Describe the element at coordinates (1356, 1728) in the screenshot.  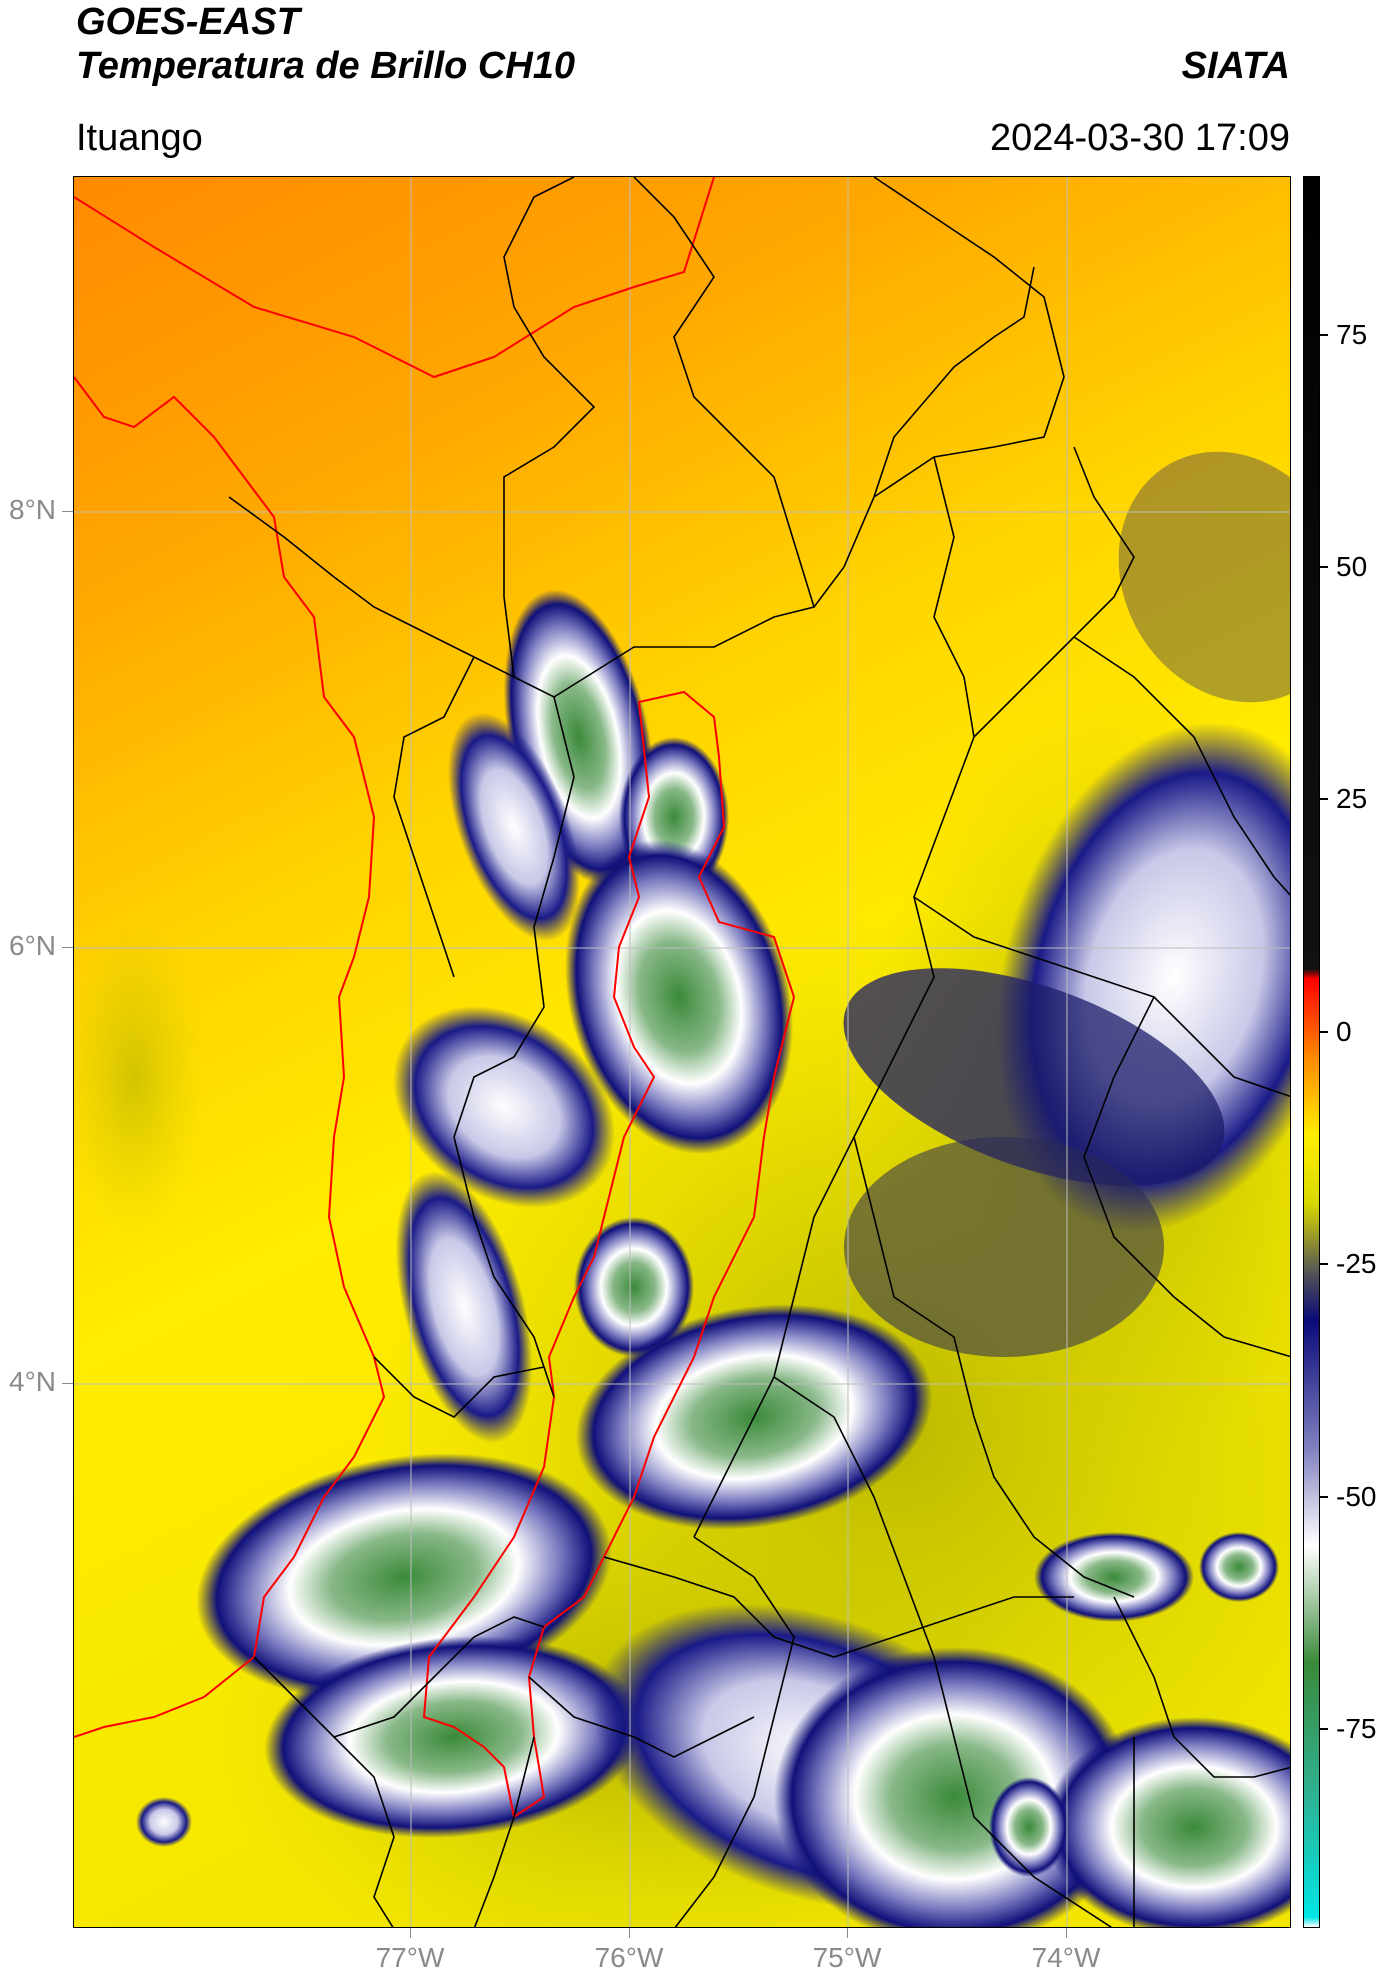
I see `colorbar-label-minus75: -75` at that location.